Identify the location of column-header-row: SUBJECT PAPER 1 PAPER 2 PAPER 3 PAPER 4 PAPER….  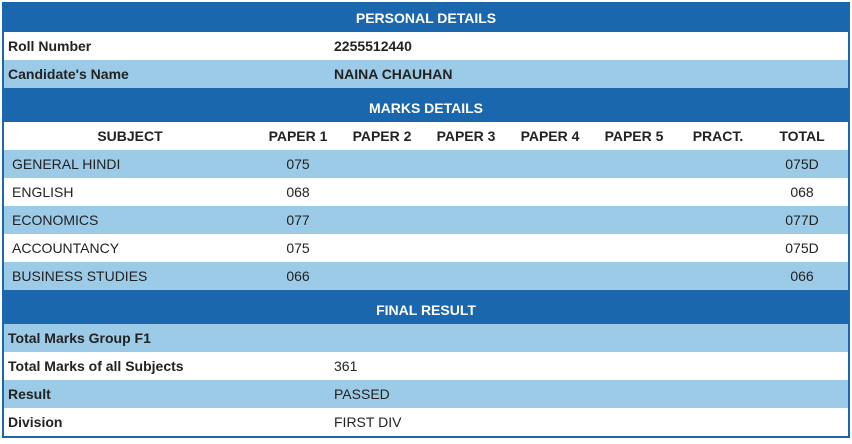
(426, 136).